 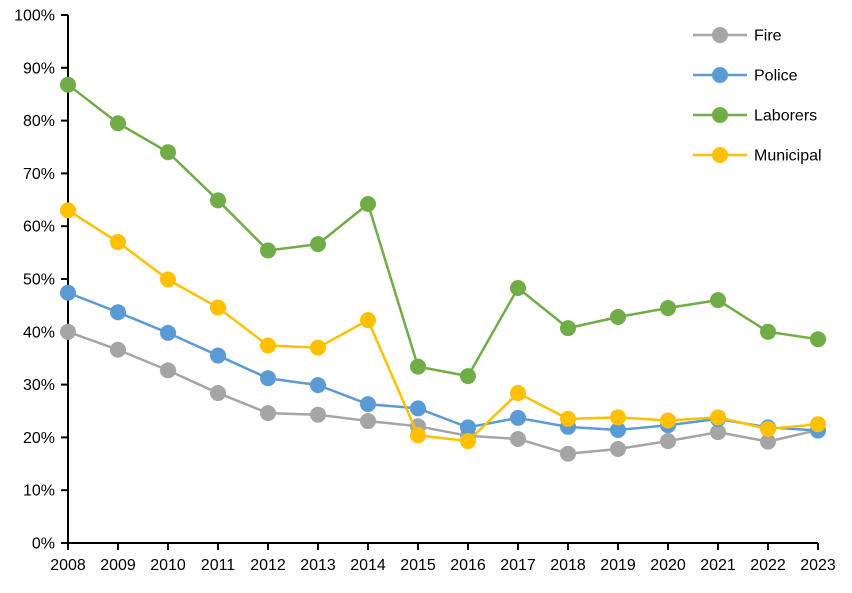 What do you see at coordinates (618, 430) in the screenshot?
I see `data-point-police-2019` at bounding box center [618, 430].